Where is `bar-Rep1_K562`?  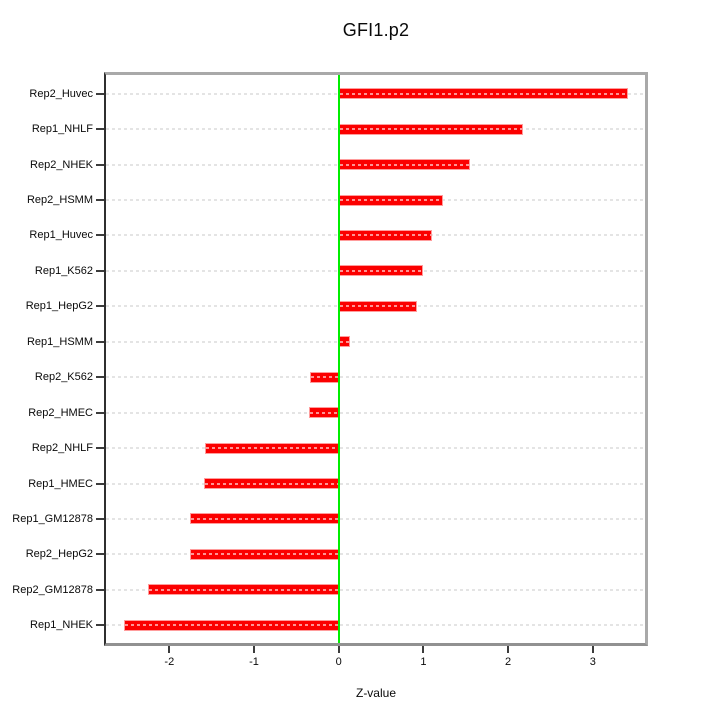 bar-Rep1_K562 is located at coordinates (380, 271).